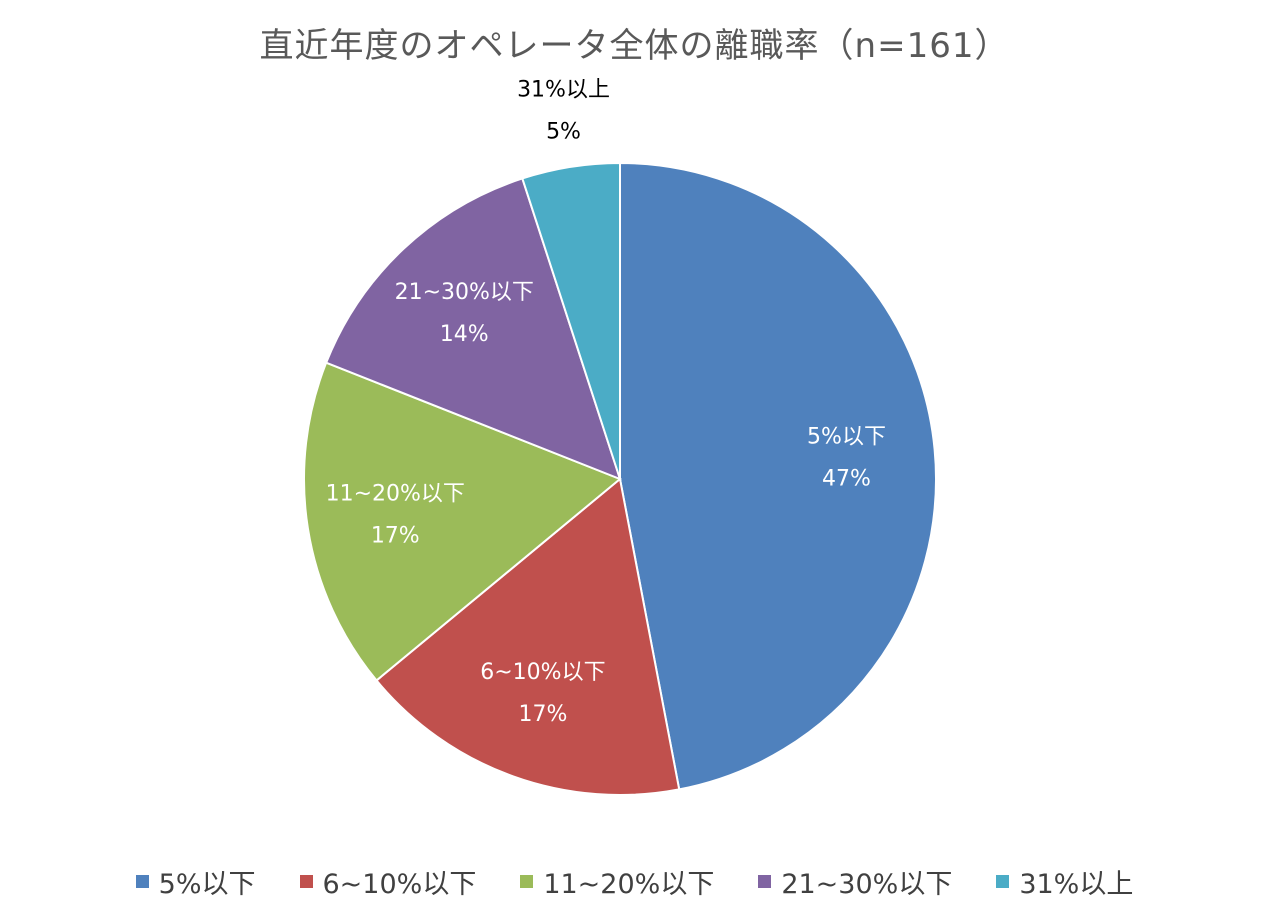 This screenshot has height=913, width=1269. What do you see at coordinates (1076, 884) in the screenshot?
I see `legend-label-5: 31%以上` at bounding box center [1076, 884].